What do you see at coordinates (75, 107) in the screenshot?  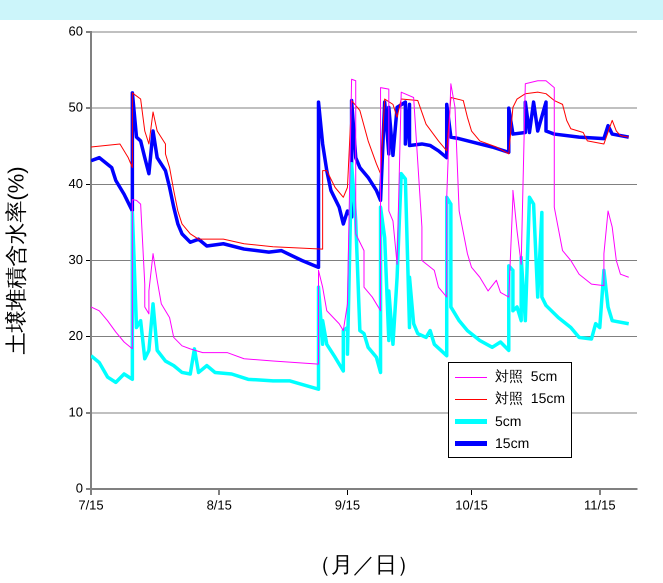 I see `y-tick-label: 50` at bounding box center [75, 107].